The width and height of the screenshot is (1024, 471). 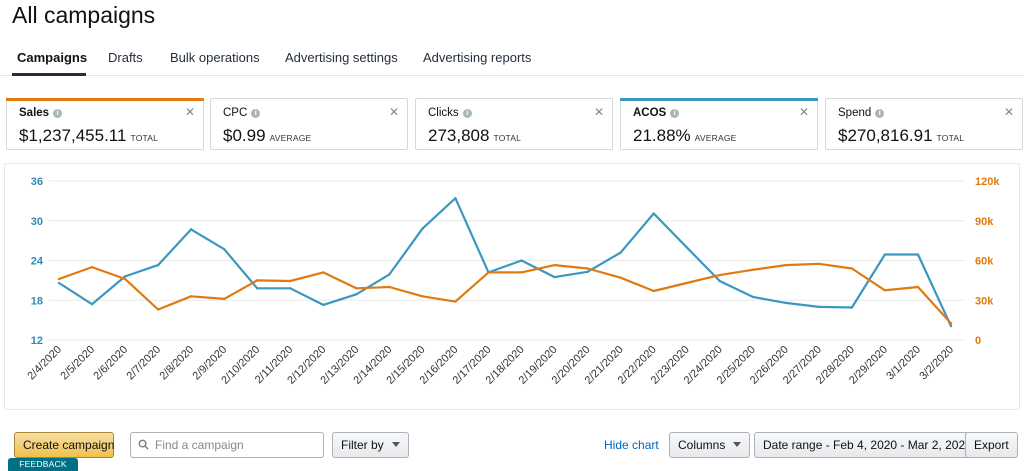 What do you see at coordinates (450, 113) in the screenshot?
I see `metric-label: Clicks i` at bounding box center [450, 113].